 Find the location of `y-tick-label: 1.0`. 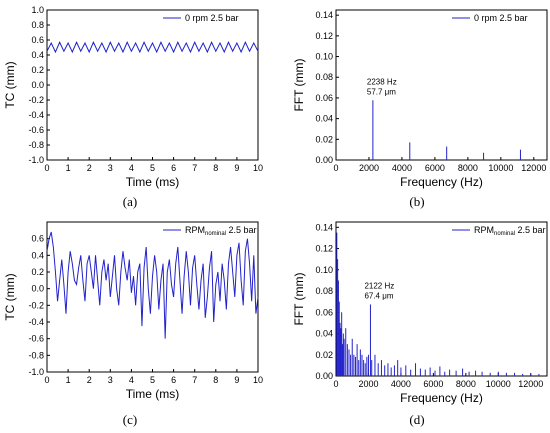

y-tick-label: 1.0 is located at coordinates (37, 10).